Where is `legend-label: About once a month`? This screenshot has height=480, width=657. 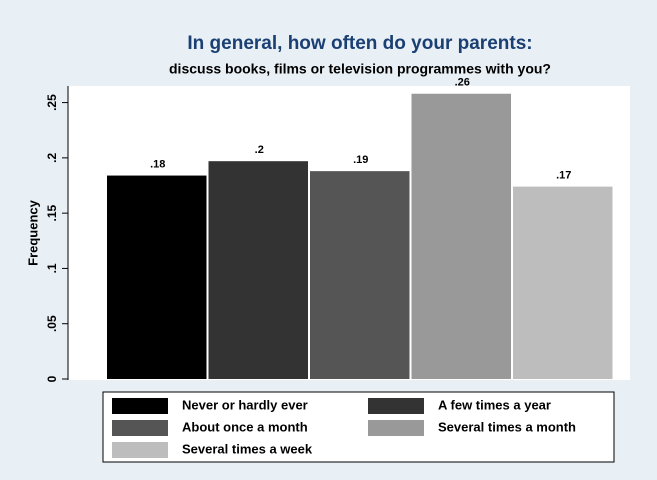
legend-label: About once a month is located at coordinates (245, 426).